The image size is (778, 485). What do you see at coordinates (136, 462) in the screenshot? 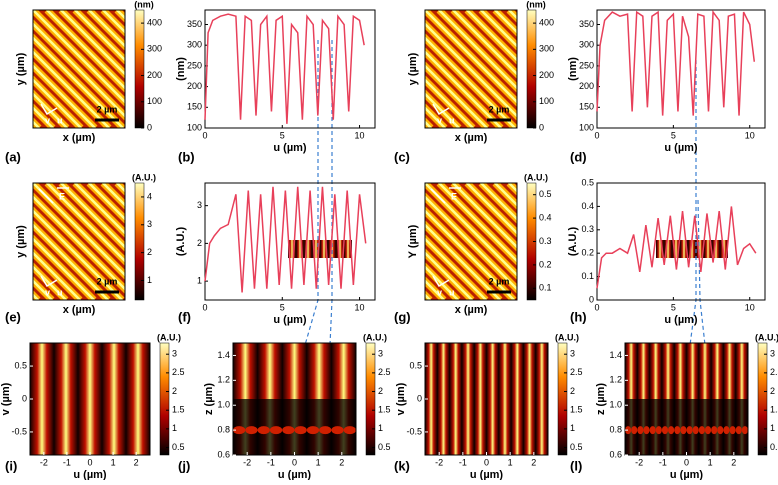
I see `x-tick-label: 2` at bounding box center [136, 462].